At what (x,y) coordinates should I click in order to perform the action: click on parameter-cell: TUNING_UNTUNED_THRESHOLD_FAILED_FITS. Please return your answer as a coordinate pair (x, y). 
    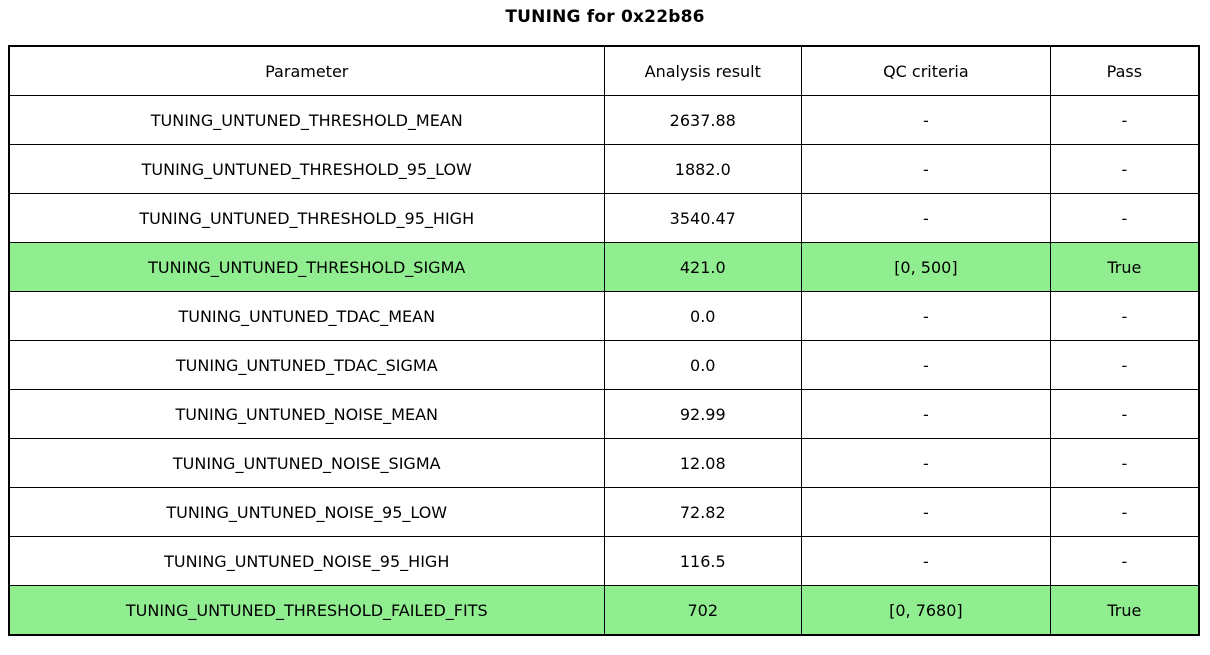
    Looking at the image, I should click on (306, 610).